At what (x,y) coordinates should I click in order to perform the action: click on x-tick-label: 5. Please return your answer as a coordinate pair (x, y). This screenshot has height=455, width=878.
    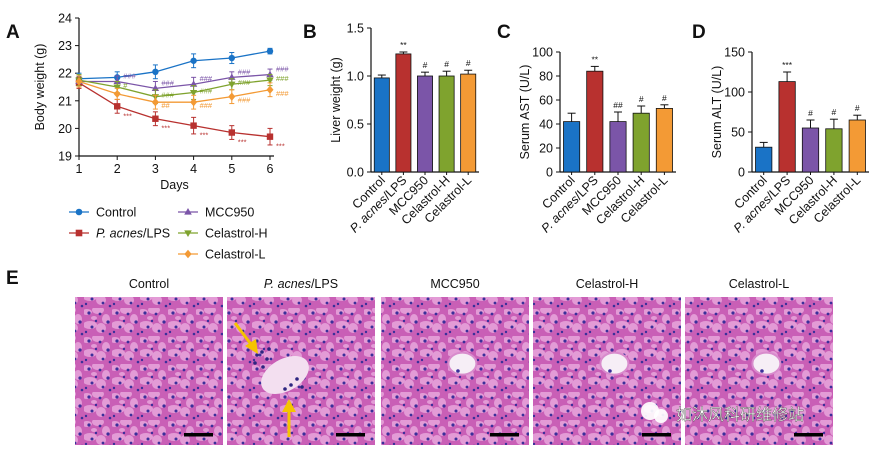
    Looking at the image, I should click on (231, 169).